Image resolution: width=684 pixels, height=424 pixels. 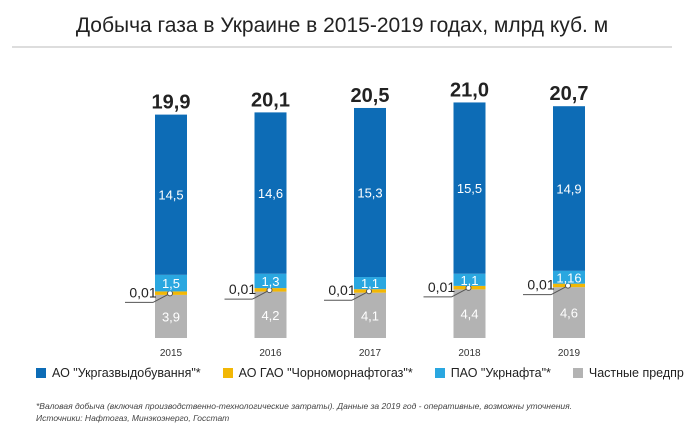 What do you see at coordinates (636, 373) in the screenshot?
I see `legend-label: Частные предприятия` at bounding box center [636, 373].